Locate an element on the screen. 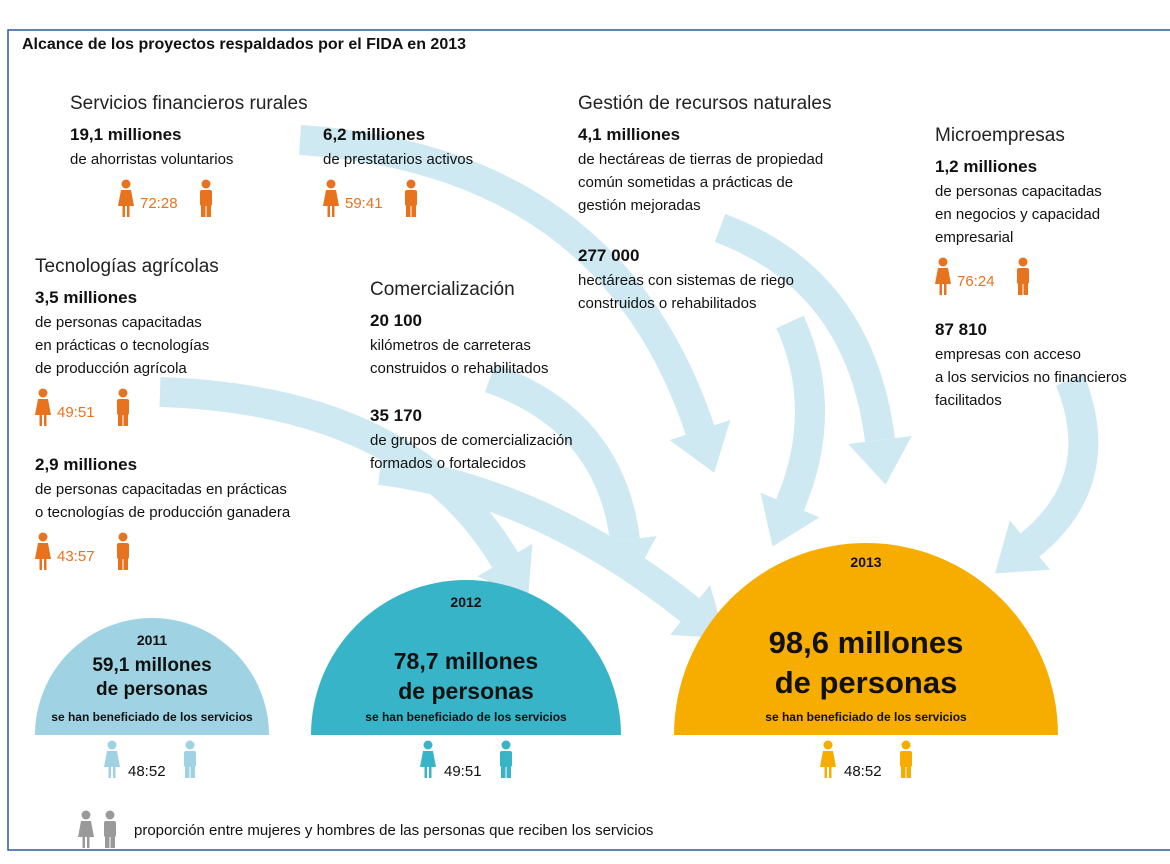 The image size is (1170, 864). item-value: 35 170 is located at coordinates (396, 415).